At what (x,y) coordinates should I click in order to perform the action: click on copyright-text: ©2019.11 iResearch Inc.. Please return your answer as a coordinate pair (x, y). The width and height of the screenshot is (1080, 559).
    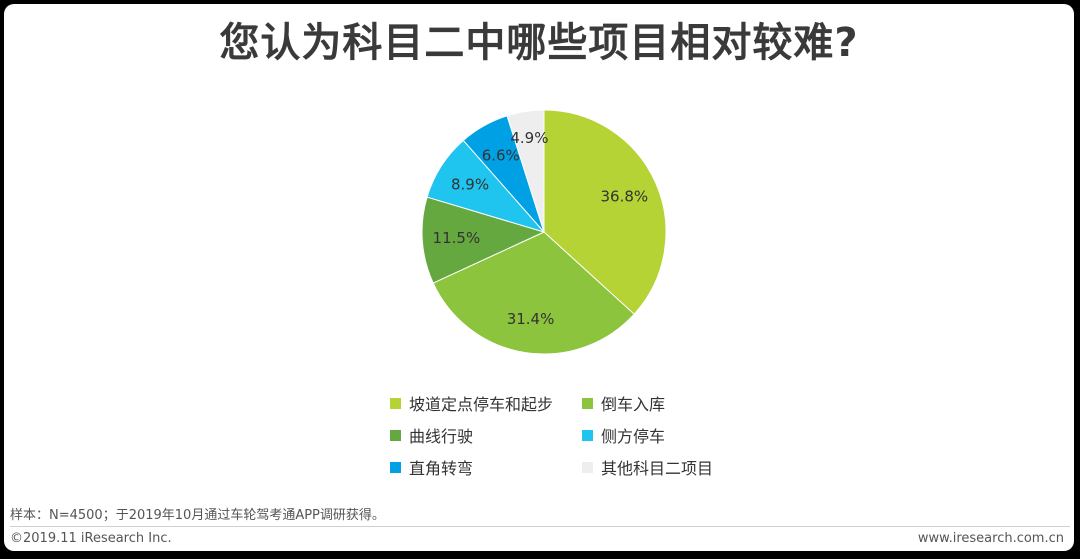
    Looking at the image, I should click on (91, 538).